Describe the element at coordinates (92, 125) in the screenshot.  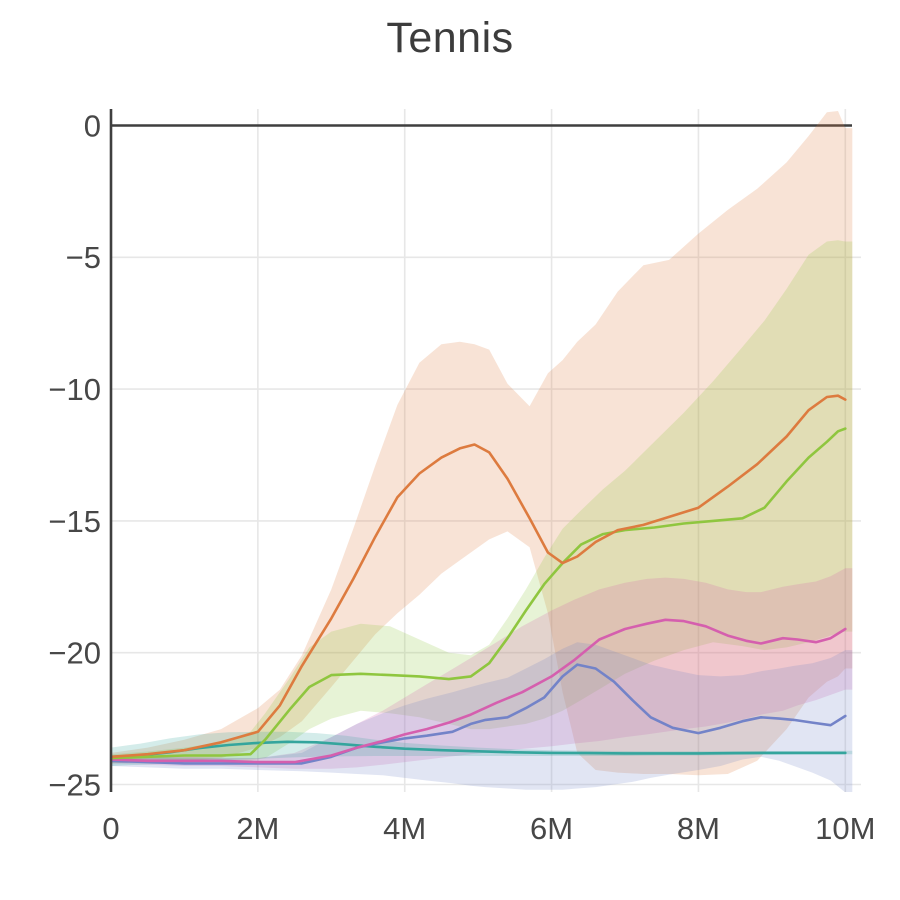
I see `y-tick-label-0: 0` at that location.